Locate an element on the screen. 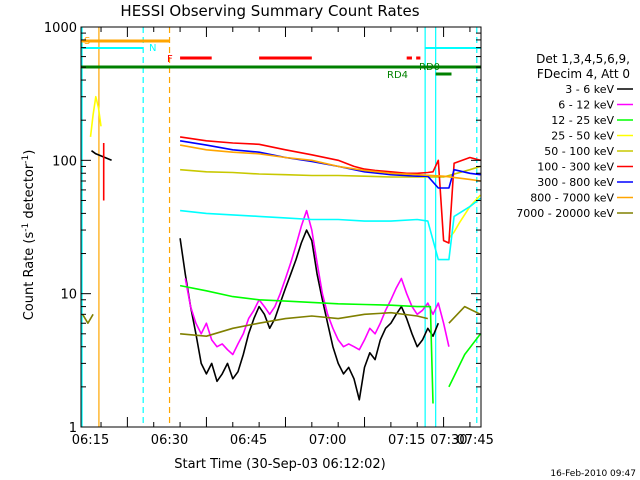  x-tick-label: 07:45 is located at coordinates (474, 440).